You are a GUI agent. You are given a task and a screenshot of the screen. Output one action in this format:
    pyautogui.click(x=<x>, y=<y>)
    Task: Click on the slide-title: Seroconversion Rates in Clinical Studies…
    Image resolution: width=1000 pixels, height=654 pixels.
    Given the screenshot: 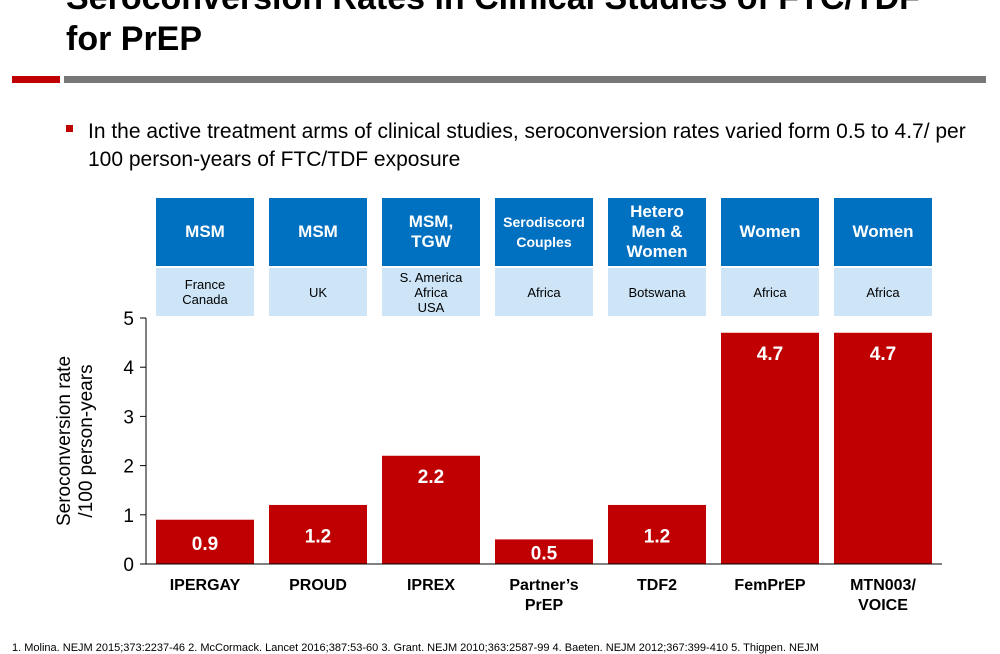 What is the action you would take?
    pyautogui.click(x=493, y=29)
    